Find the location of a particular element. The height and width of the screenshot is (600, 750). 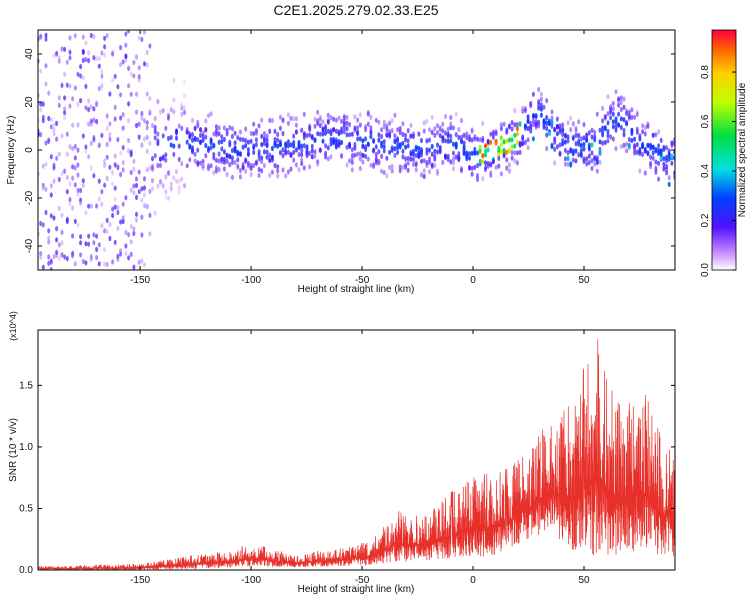

colorbar-gradient is located at coordinates (724, 150).